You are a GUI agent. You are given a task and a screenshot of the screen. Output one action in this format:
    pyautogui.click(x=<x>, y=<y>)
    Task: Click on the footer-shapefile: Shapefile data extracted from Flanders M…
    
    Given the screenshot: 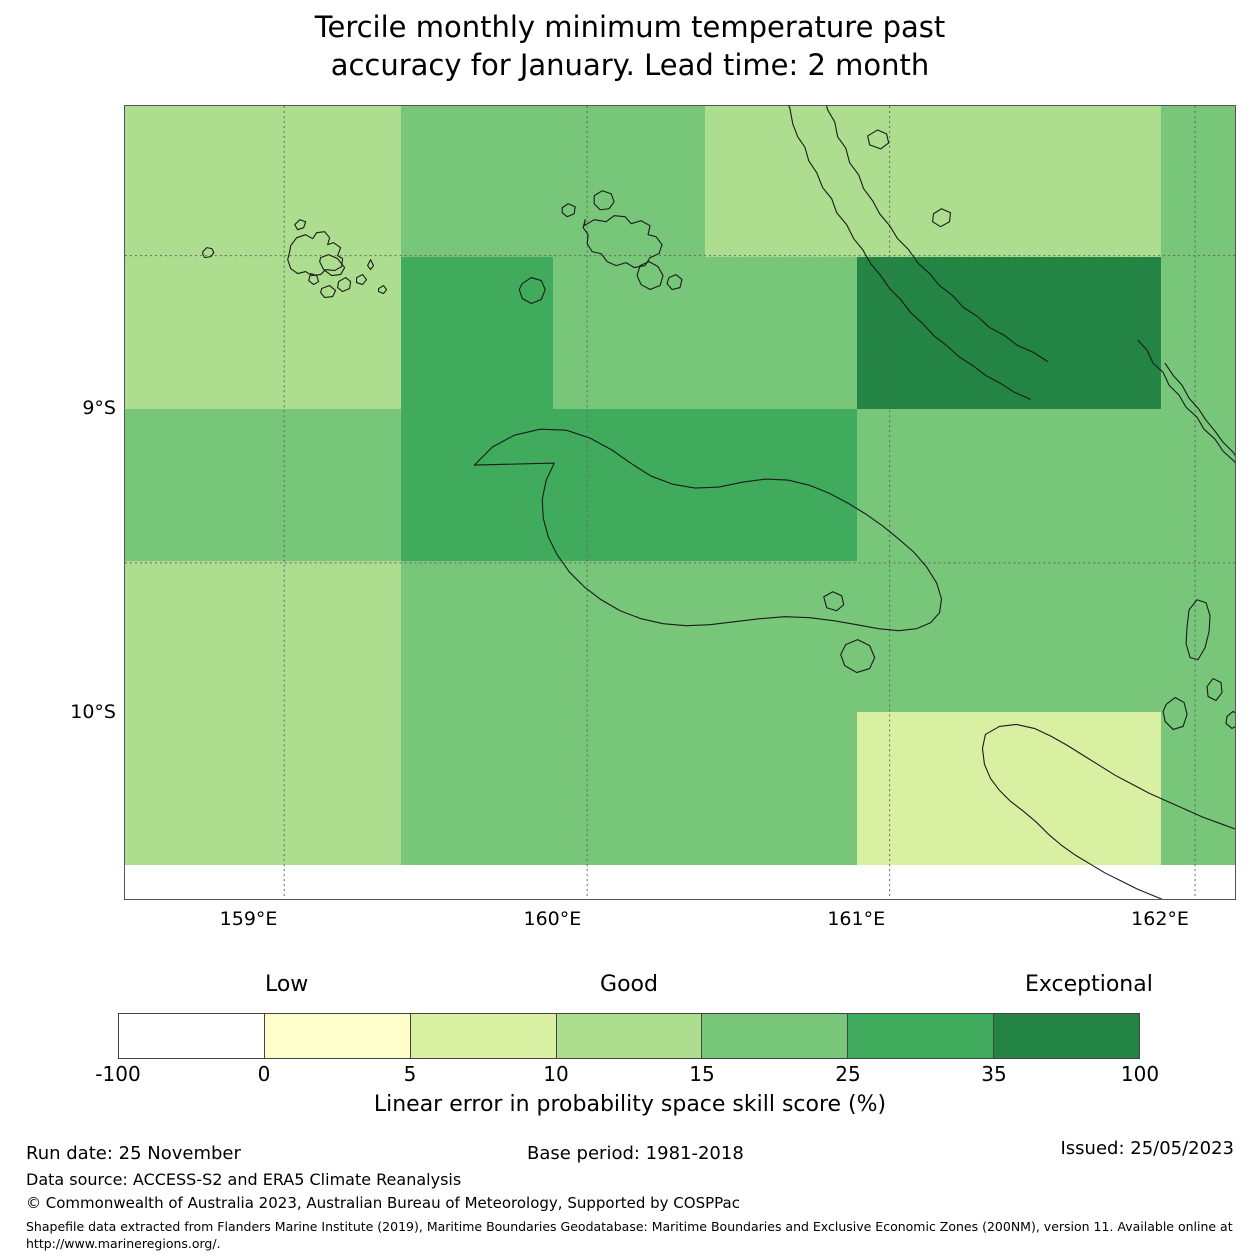 What is the action you would take?
    pyautogui.click(x=629, y=1235)
    